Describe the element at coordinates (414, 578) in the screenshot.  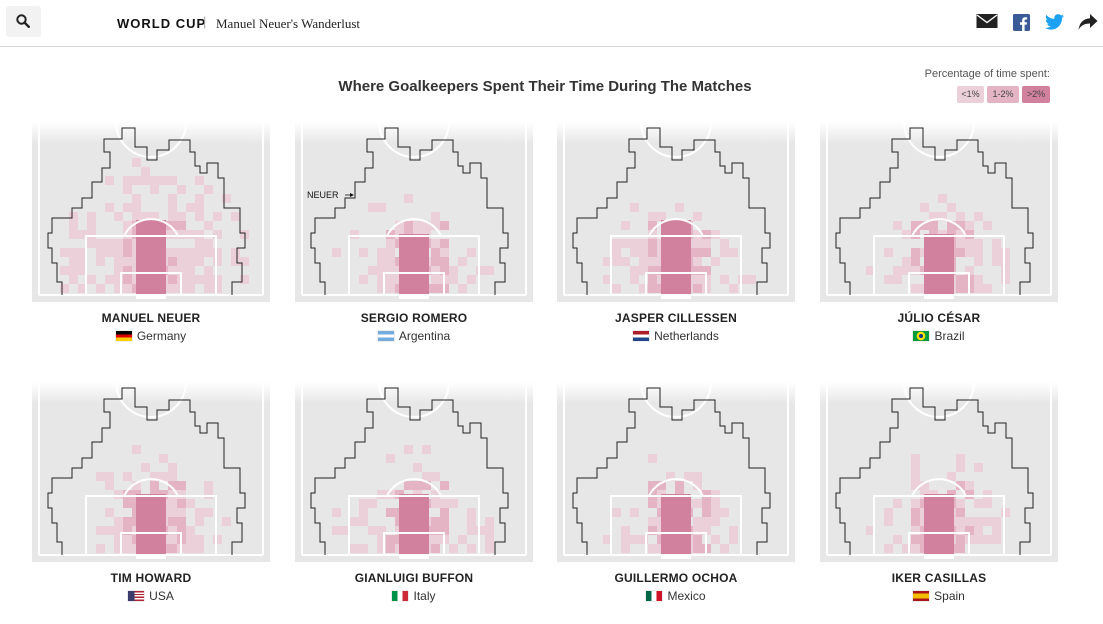
I see `player-name: GIANLUIGI BUFFON` at that location.